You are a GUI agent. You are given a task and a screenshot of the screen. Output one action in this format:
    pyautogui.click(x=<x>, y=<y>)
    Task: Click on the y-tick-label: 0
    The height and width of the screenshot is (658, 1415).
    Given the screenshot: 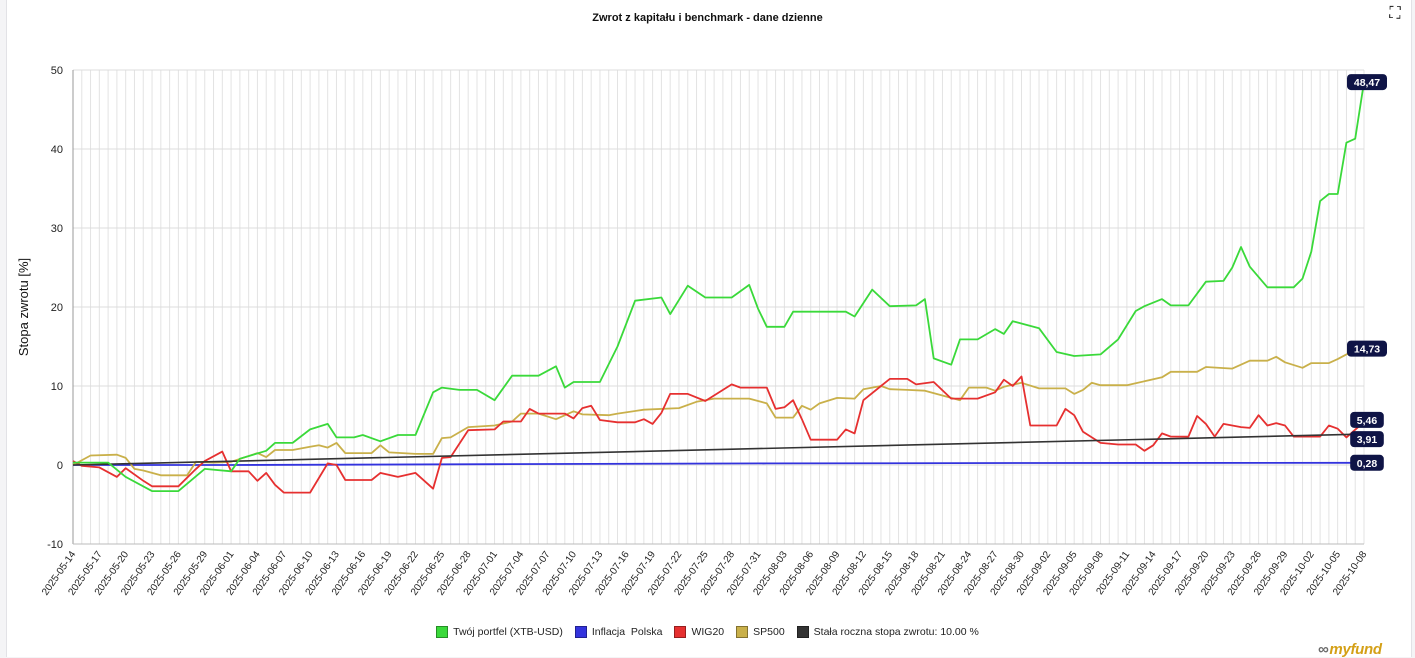 What is the action you would take?
    pyautogui.click(x=60, y=466)
    